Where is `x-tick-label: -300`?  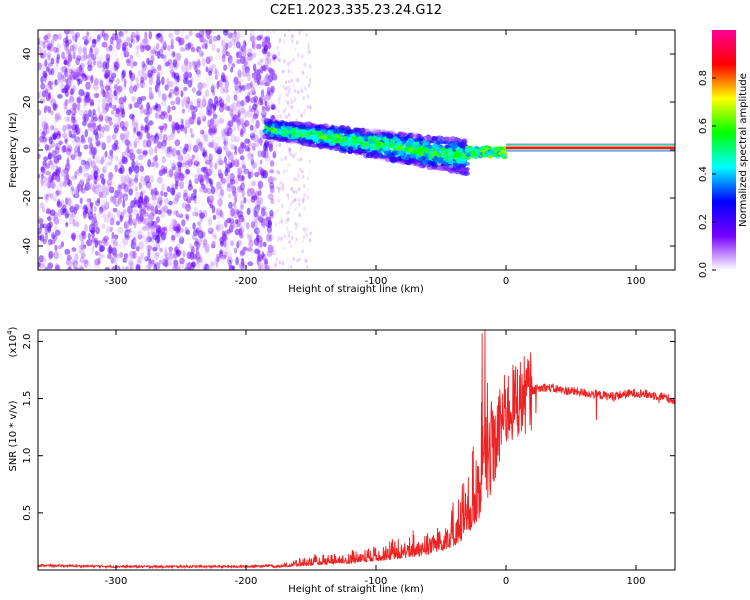 x-tick-label: -300 is located at coordinates (116, 581).